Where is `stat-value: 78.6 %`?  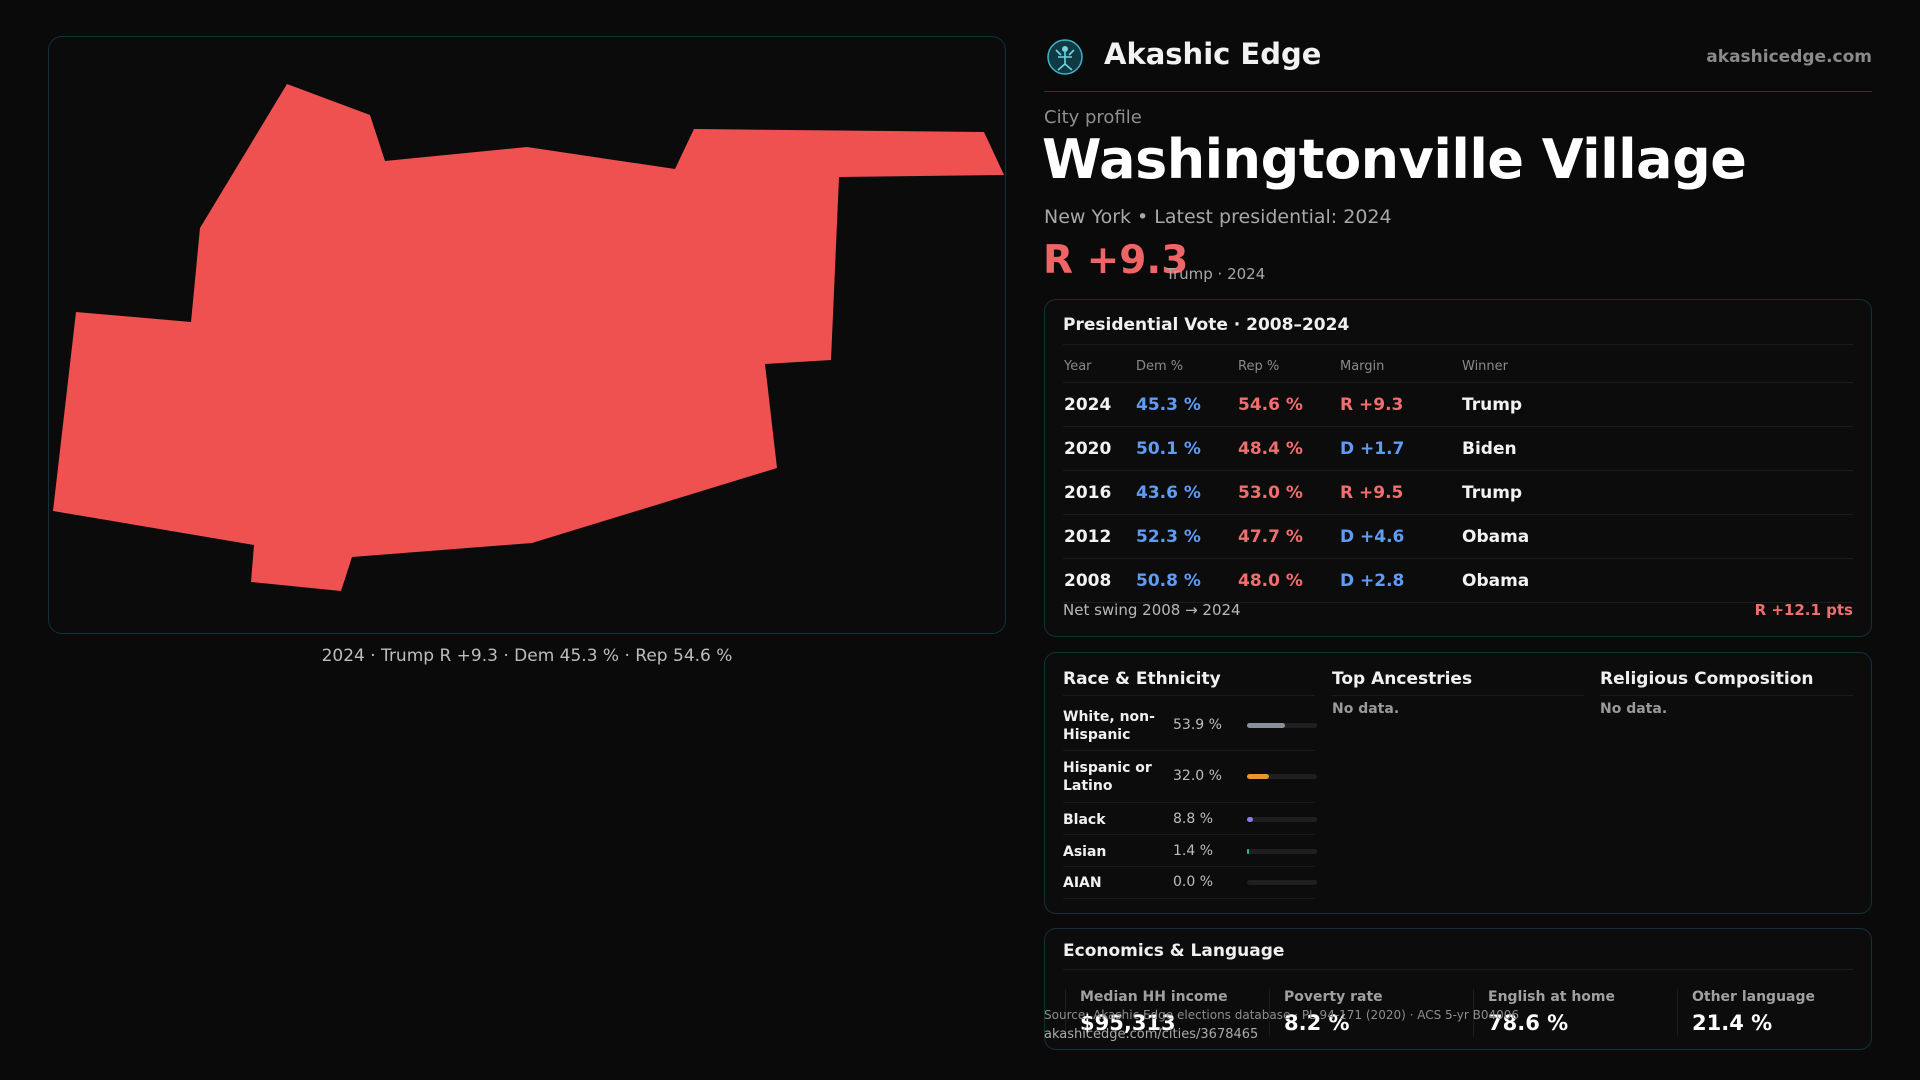 stat-value: 78.6 % is located at coordinates (1528, 1023).